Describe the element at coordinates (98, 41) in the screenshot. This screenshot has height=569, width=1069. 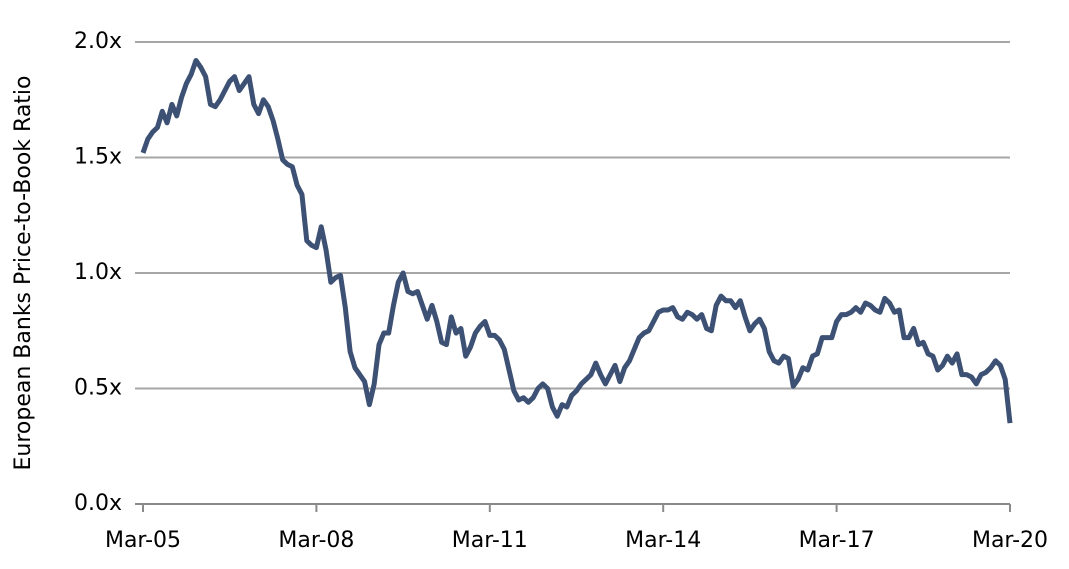
I see `y-tick-label: 2.0x` at that location.